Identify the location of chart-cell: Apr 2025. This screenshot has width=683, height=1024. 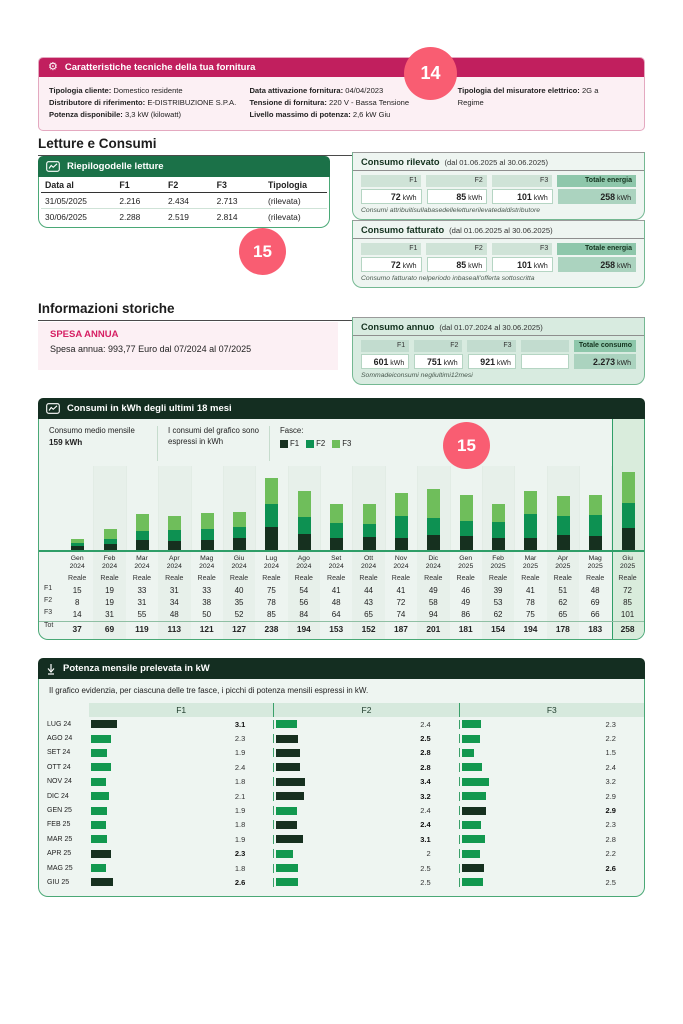
(562, 563).